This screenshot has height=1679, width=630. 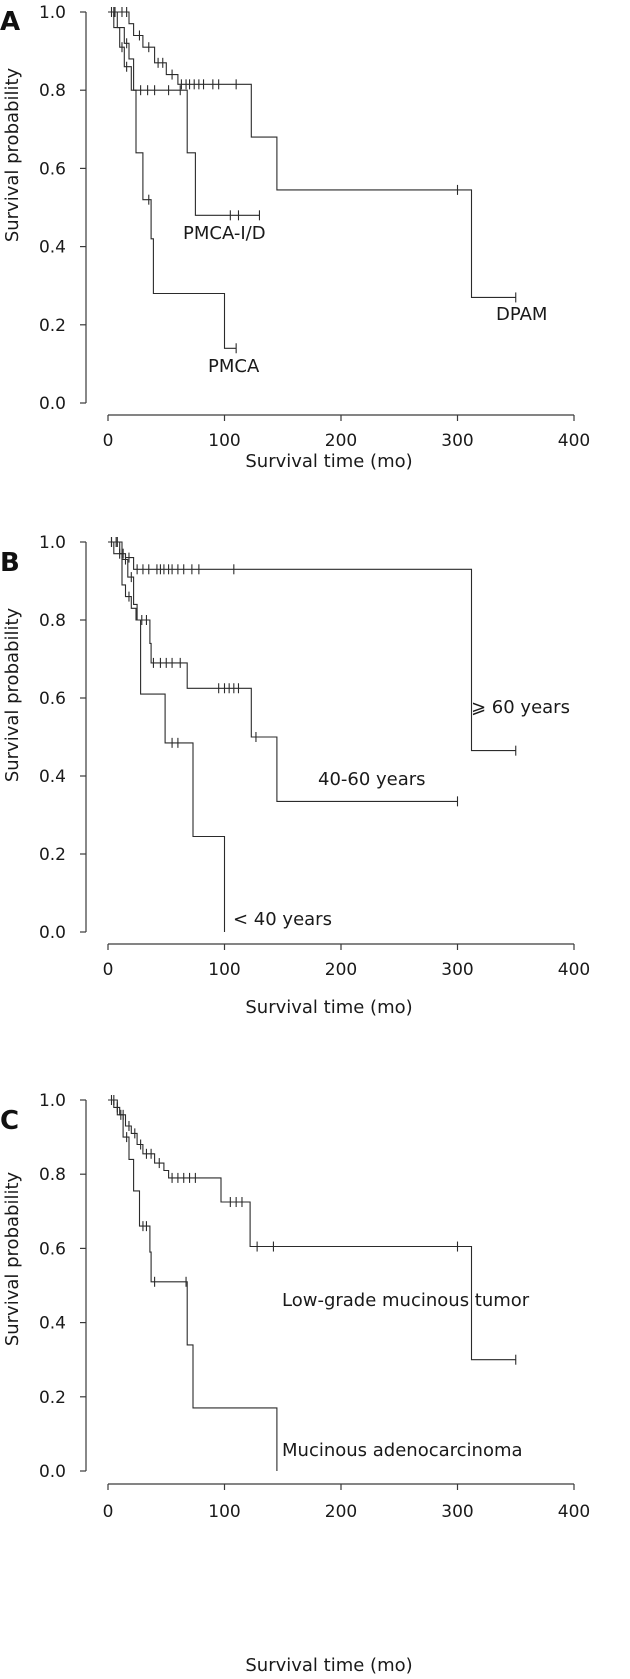 What do you see at coordinates (224, 233) in the screenshot?
I see `label-pmca-i-d: PMCA-I/D` at bounding box center [224, 233].